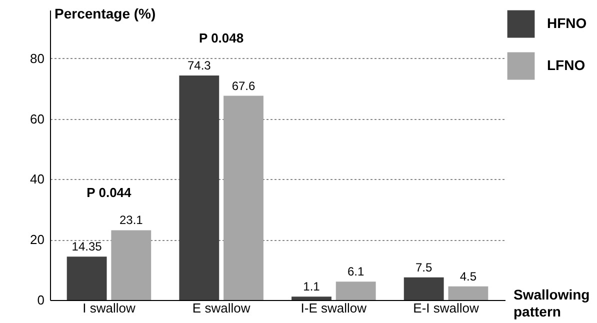 The image size is (597, 323). What do you see at coordinates (468, 276) in the screenshot?
I see `data-label: 4.5` at bounding box center [468, 276].